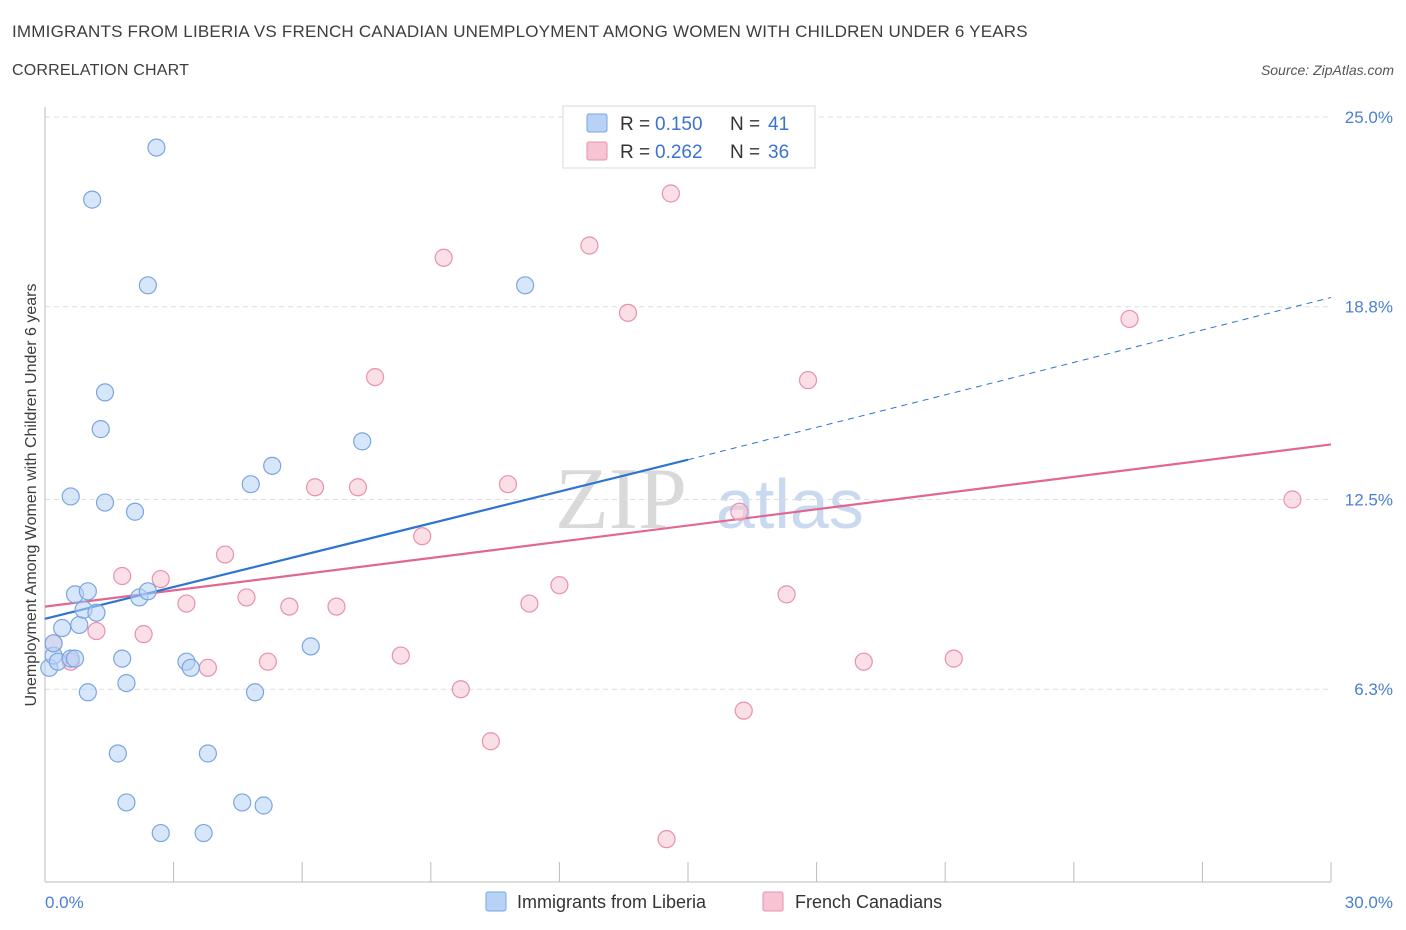 Image resolution: width=1406 pixels, height=930 pixels. What do you see at coordinates (101, 70) in the screenshot?
I see `chart-subtitle: CORRELATION CHART` at bounding box center [101, 70].